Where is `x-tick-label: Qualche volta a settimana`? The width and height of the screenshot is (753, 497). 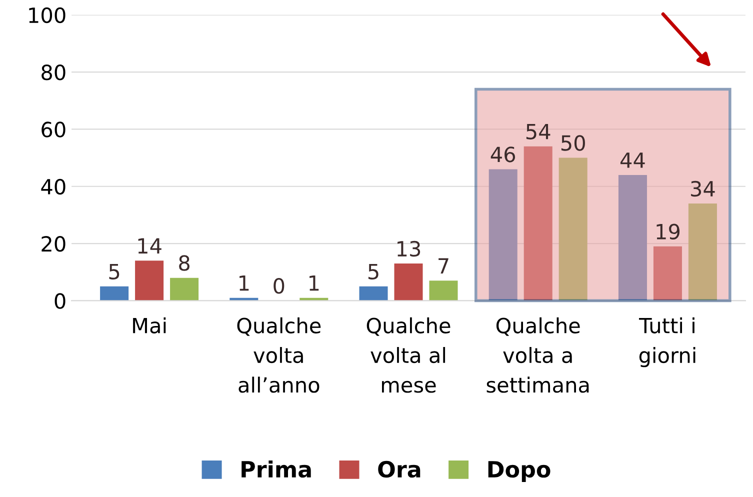
x-tick-label: Qualche volta a settimana is located at coordinates (537, 355).